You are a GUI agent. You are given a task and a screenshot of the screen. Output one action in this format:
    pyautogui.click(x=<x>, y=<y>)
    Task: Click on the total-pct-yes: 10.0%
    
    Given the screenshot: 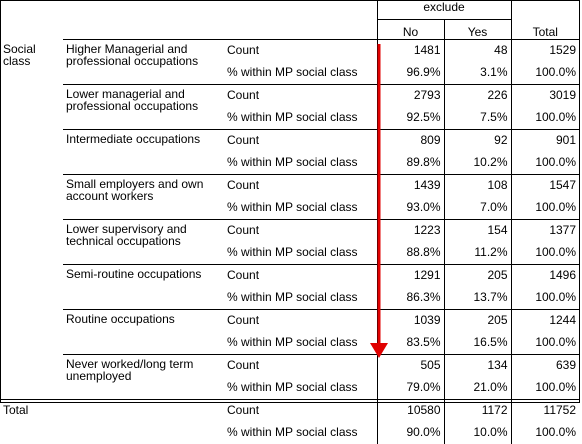 What is the action you would take?
    pyautogui.click(x=477, y=433)
    